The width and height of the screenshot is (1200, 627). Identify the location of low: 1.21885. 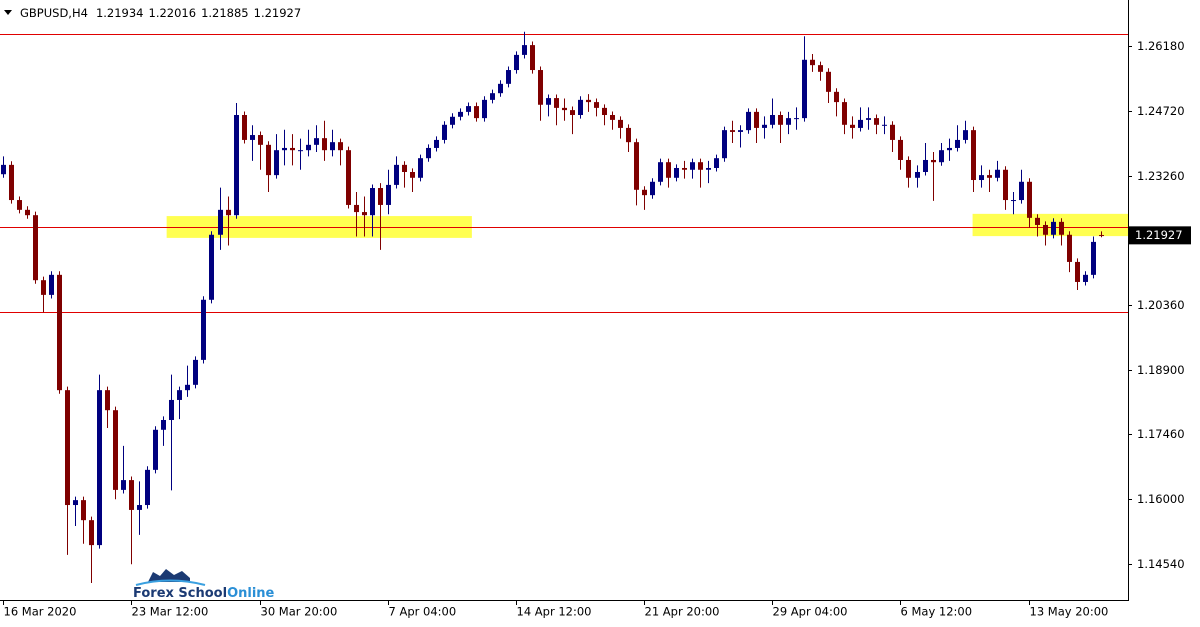
(225, 13).